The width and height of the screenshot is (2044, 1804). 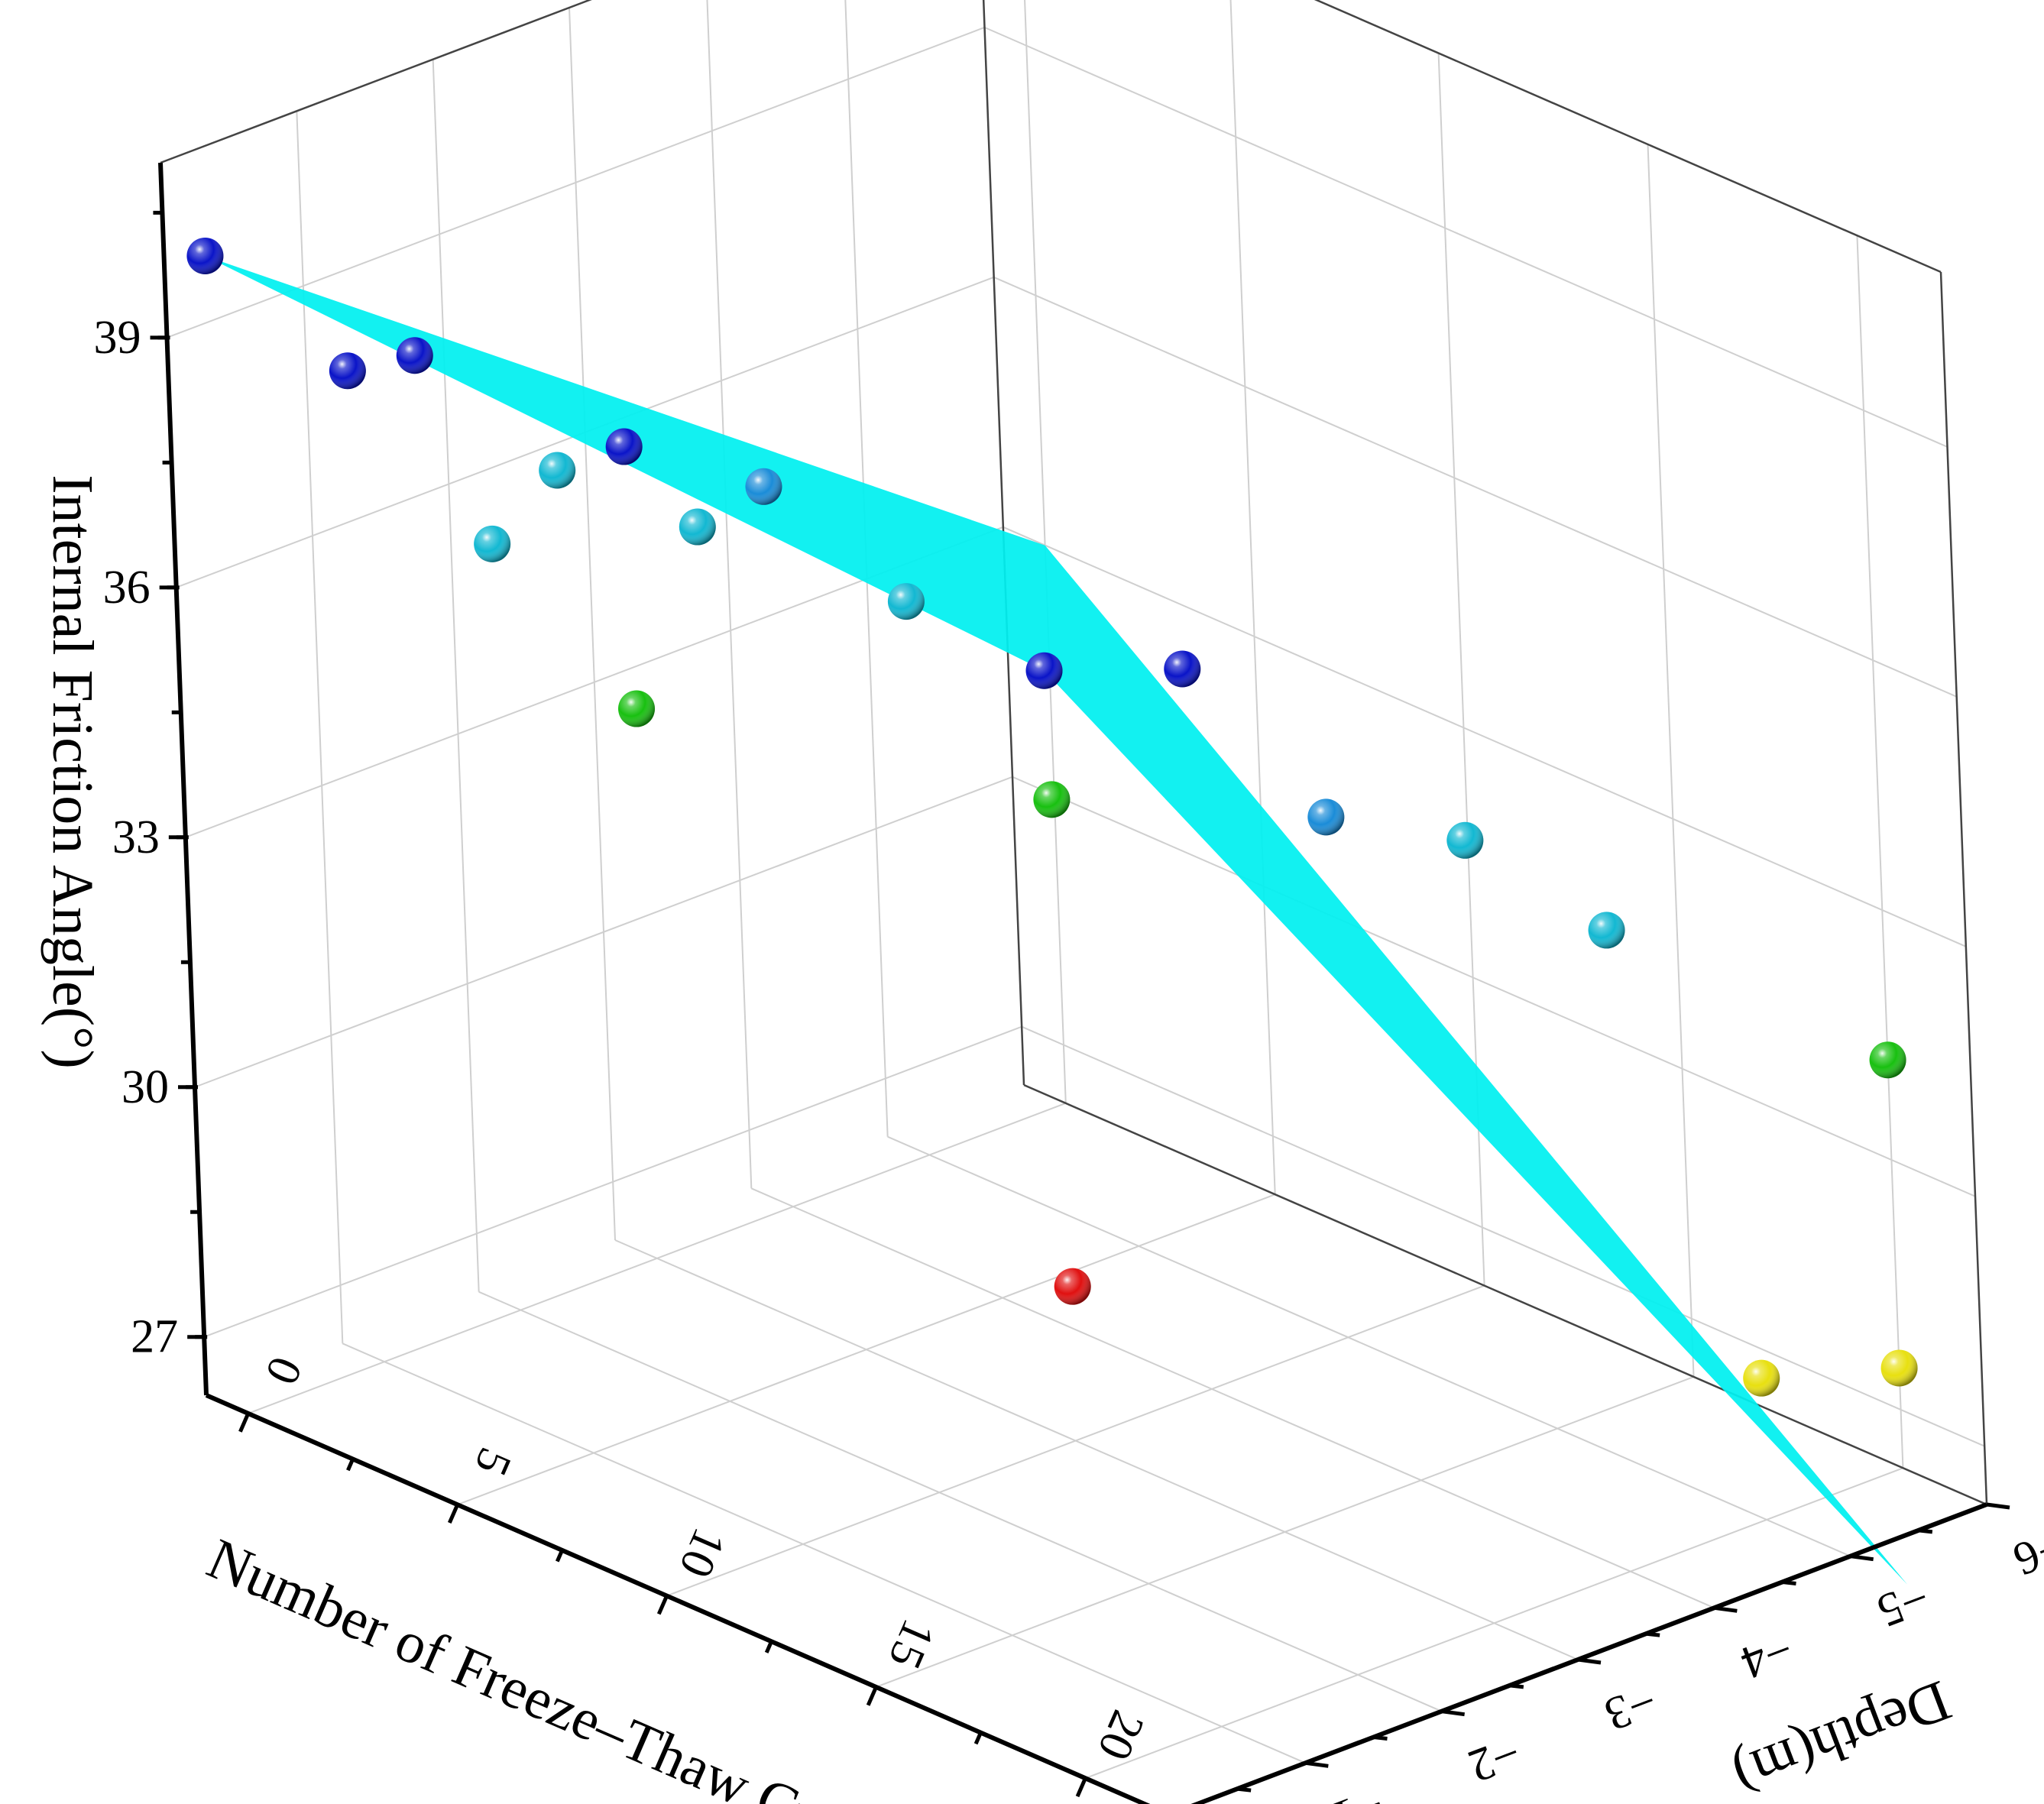 I want to click on x-tick-label: 5, so click(x=493, y=1462).